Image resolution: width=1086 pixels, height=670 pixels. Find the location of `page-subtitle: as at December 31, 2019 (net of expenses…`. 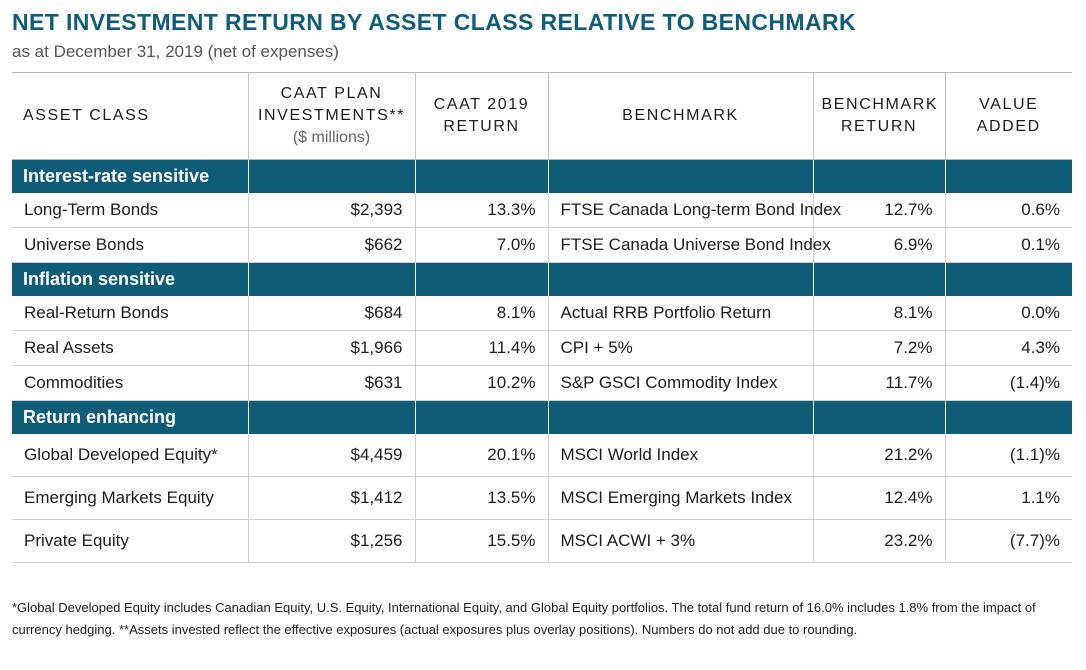

page-subtitle: as at December 31, 2019 (net of expenses… is located at coordinates (175, 51).